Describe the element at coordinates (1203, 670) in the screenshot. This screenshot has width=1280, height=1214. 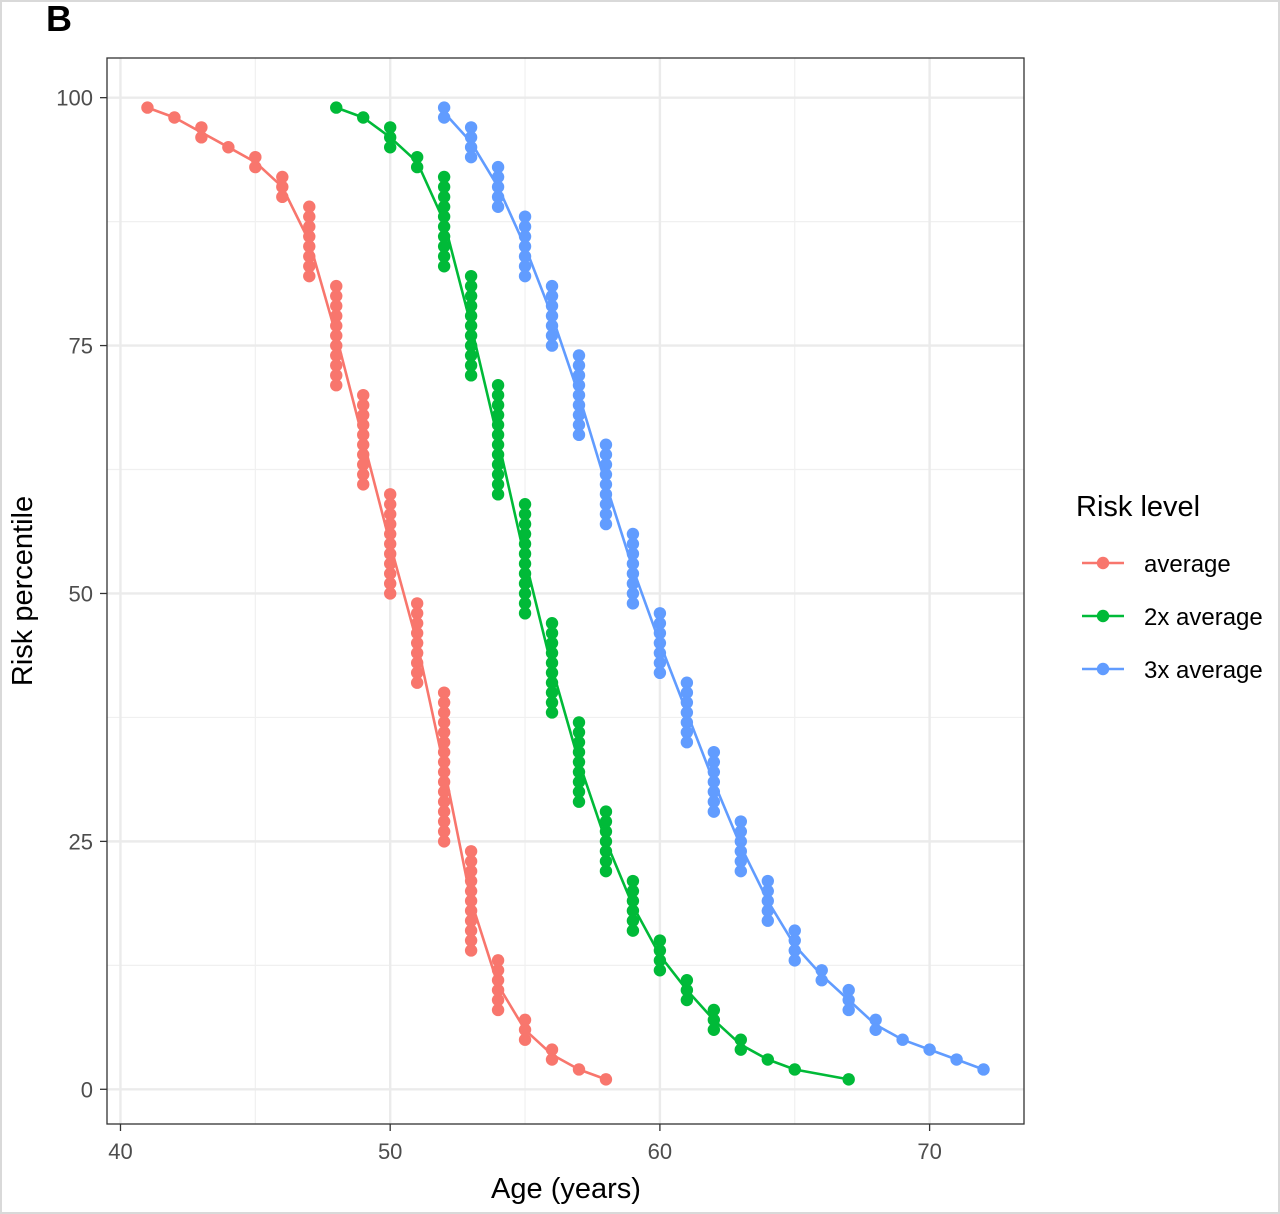
I see `legend-label: 3x average` at that location.